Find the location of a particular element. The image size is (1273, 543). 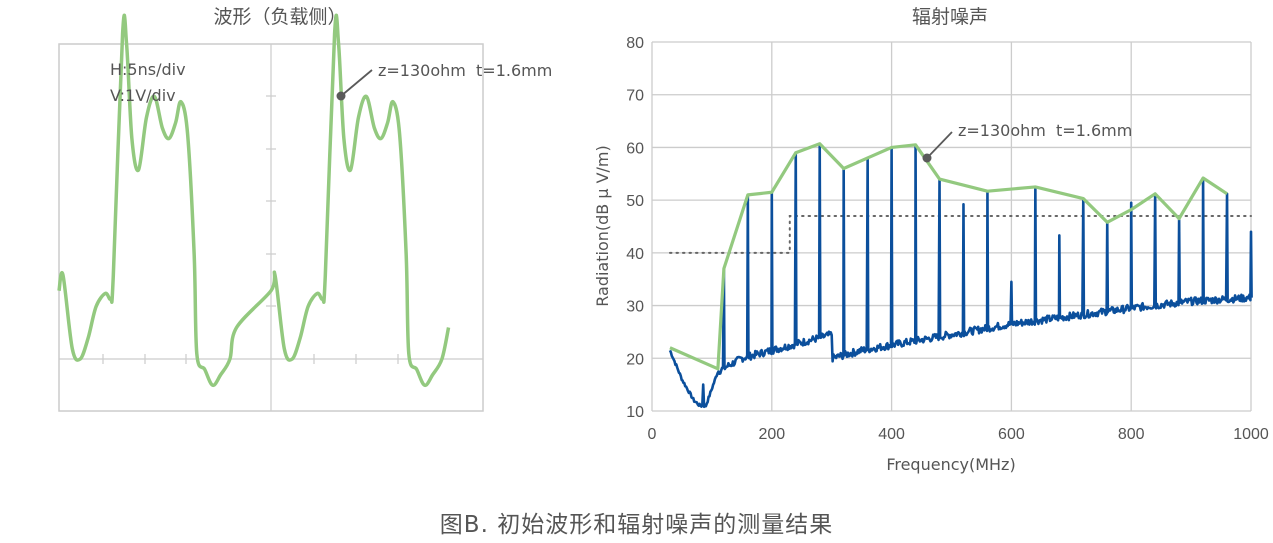

radiation-chart-title: 辐射噪声 is located at coordinates (949, 17).